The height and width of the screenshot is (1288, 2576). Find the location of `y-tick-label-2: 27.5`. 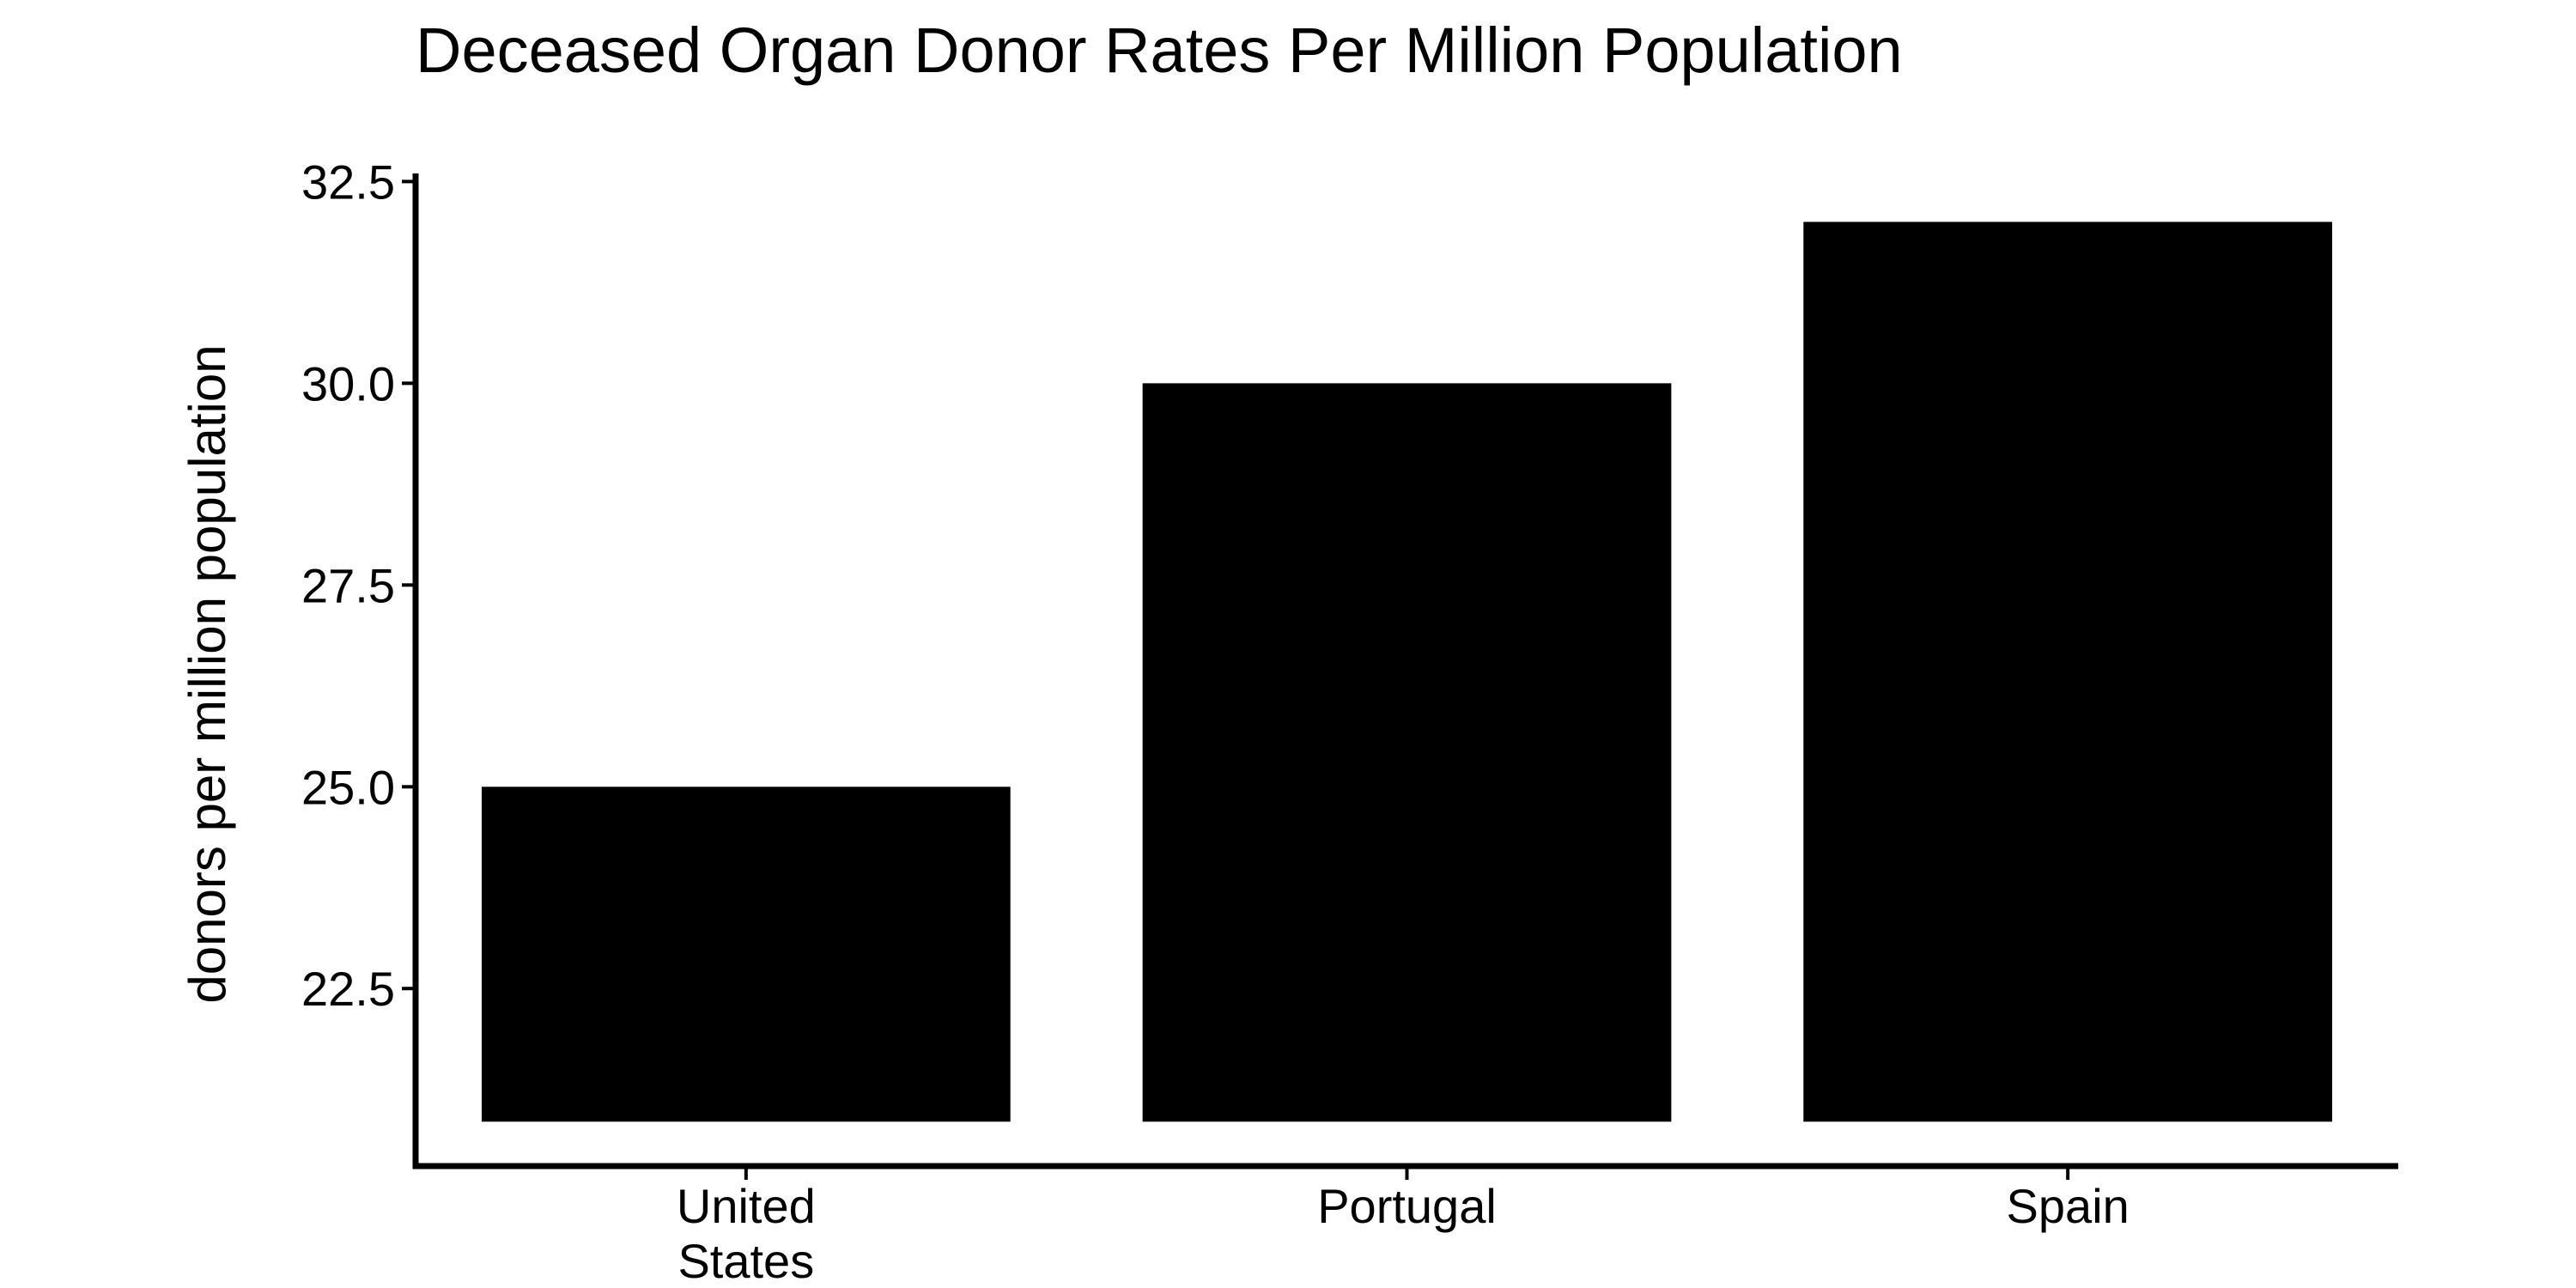

y-tick-label-2: 27.5 is located at coordinates (348, 585).